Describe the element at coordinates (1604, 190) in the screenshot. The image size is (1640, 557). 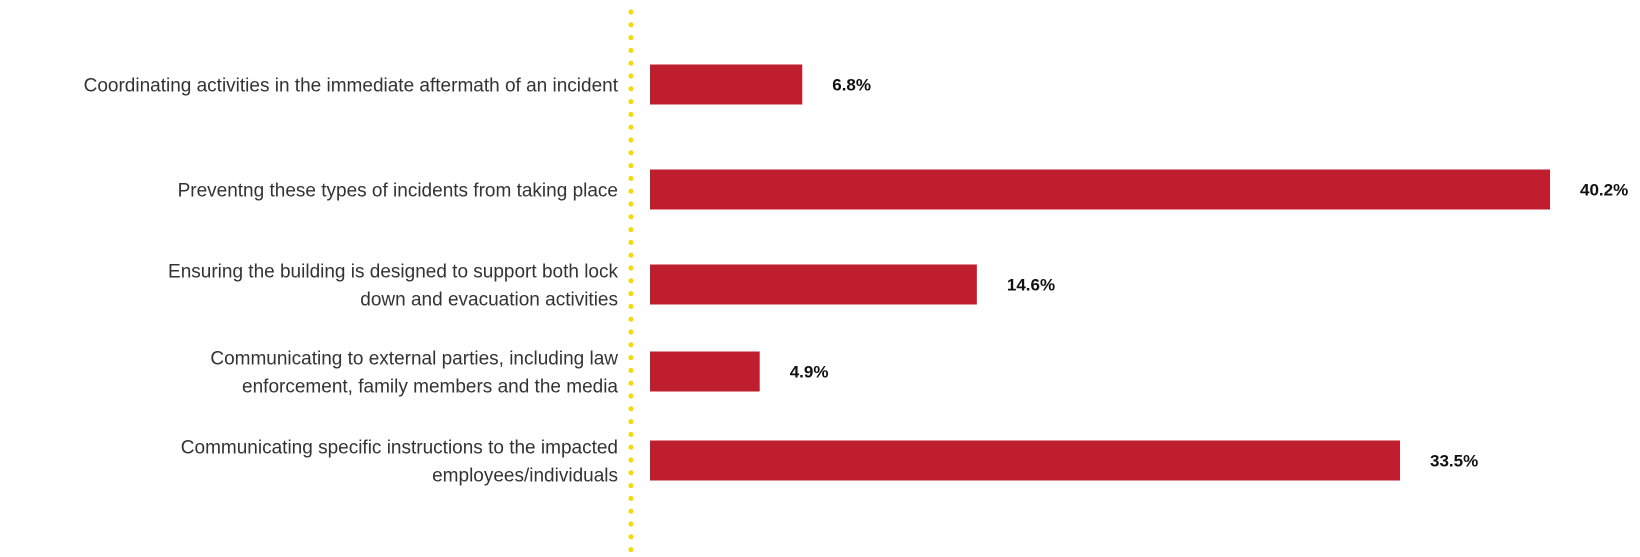
I see `value-label-2: 40.2%` at that location.